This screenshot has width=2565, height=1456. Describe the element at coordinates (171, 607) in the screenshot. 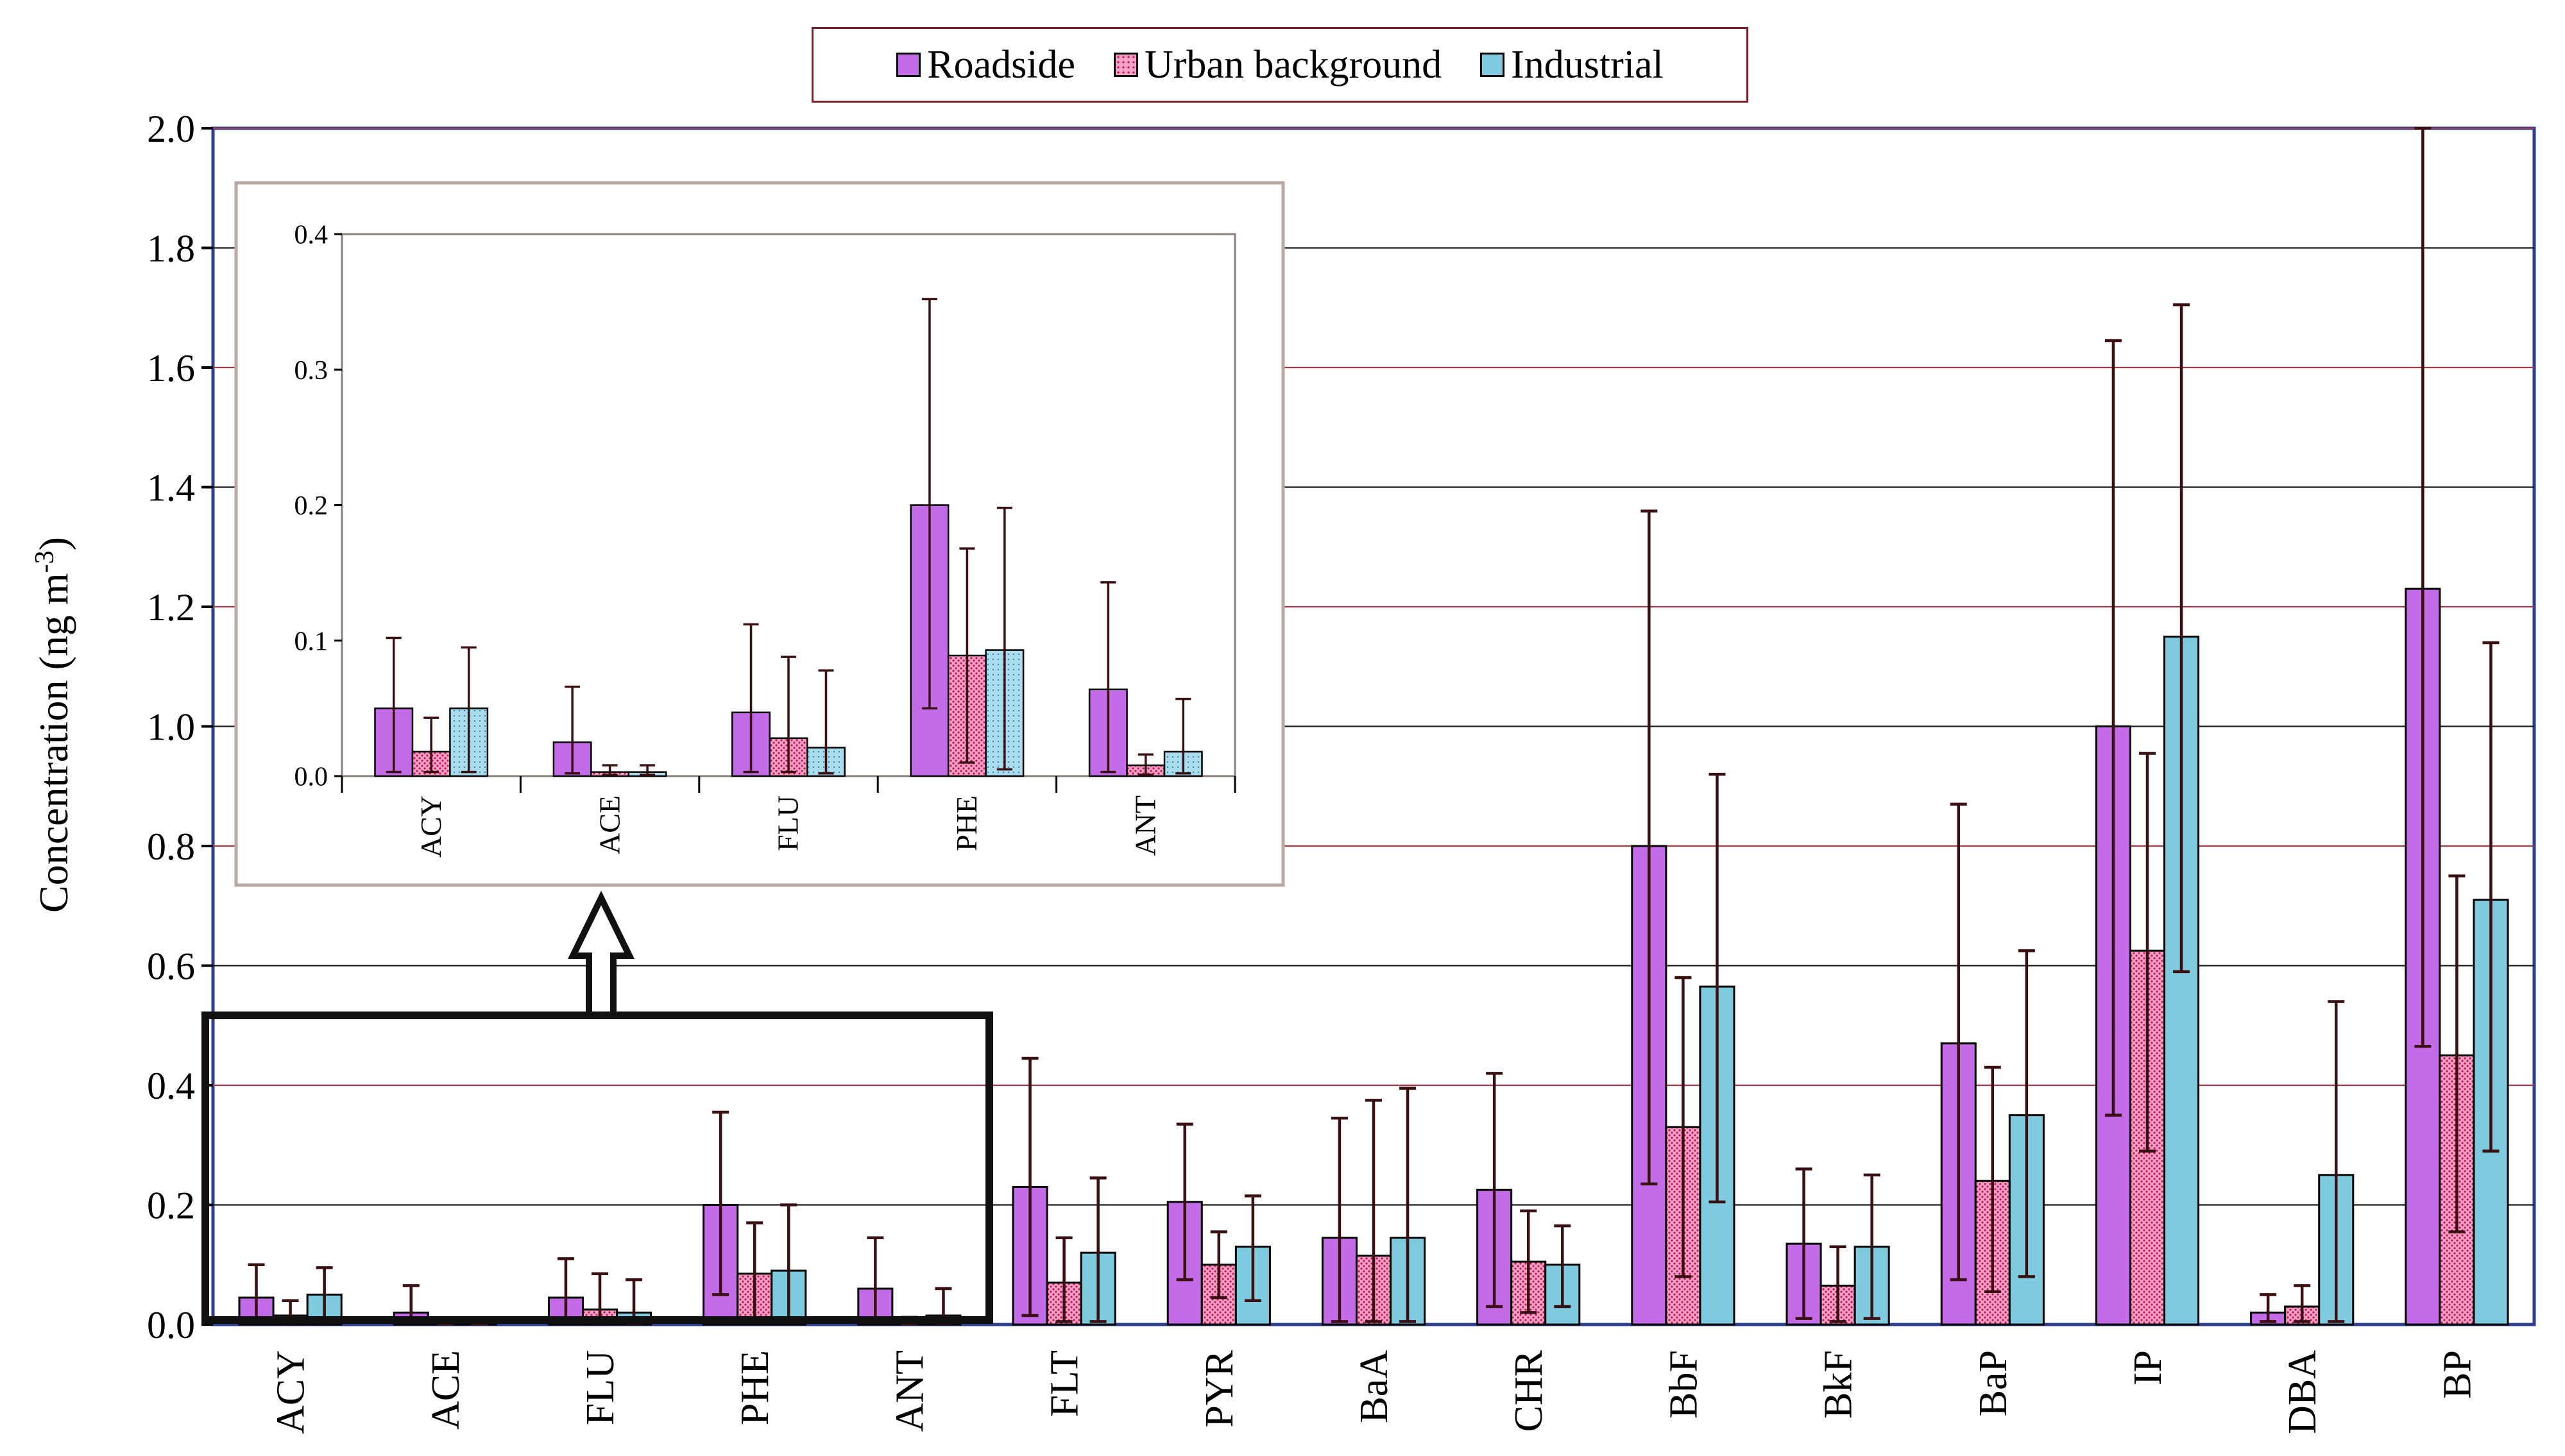

I see `y-tick-label: 1.2` at that location.